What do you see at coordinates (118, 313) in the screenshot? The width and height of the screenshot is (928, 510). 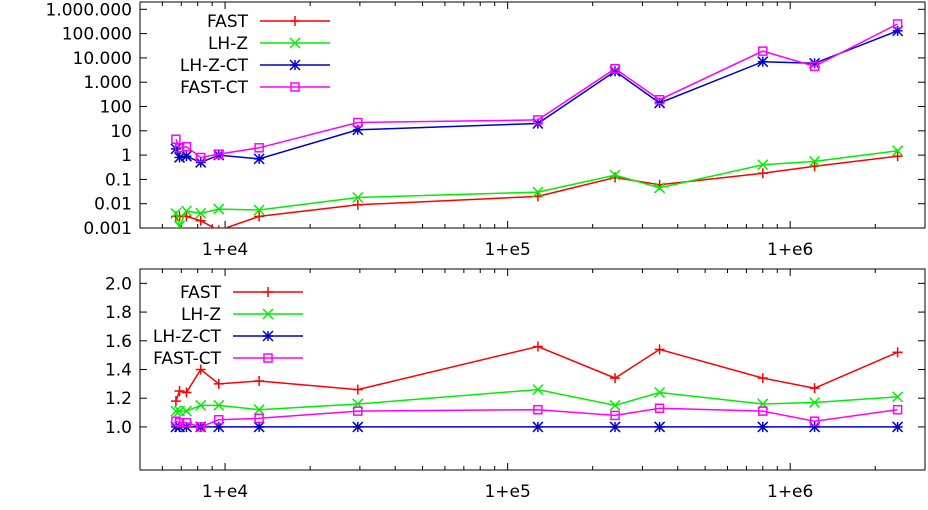 I see `y-tick-label: 1.8` at bounding box center [118, 313].